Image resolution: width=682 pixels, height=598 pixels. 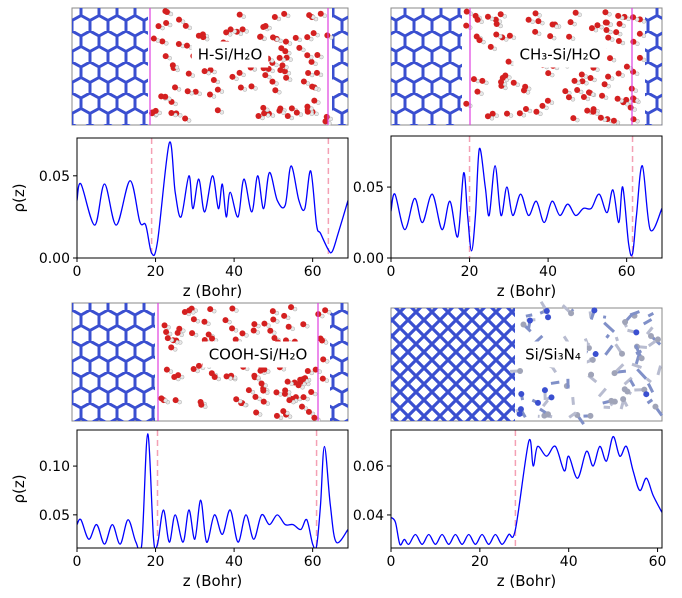 What do you see at coordinates (368, 259) in the screenshot?
I see `y-tick-label: 0.00` at bounding box center [368, 259].